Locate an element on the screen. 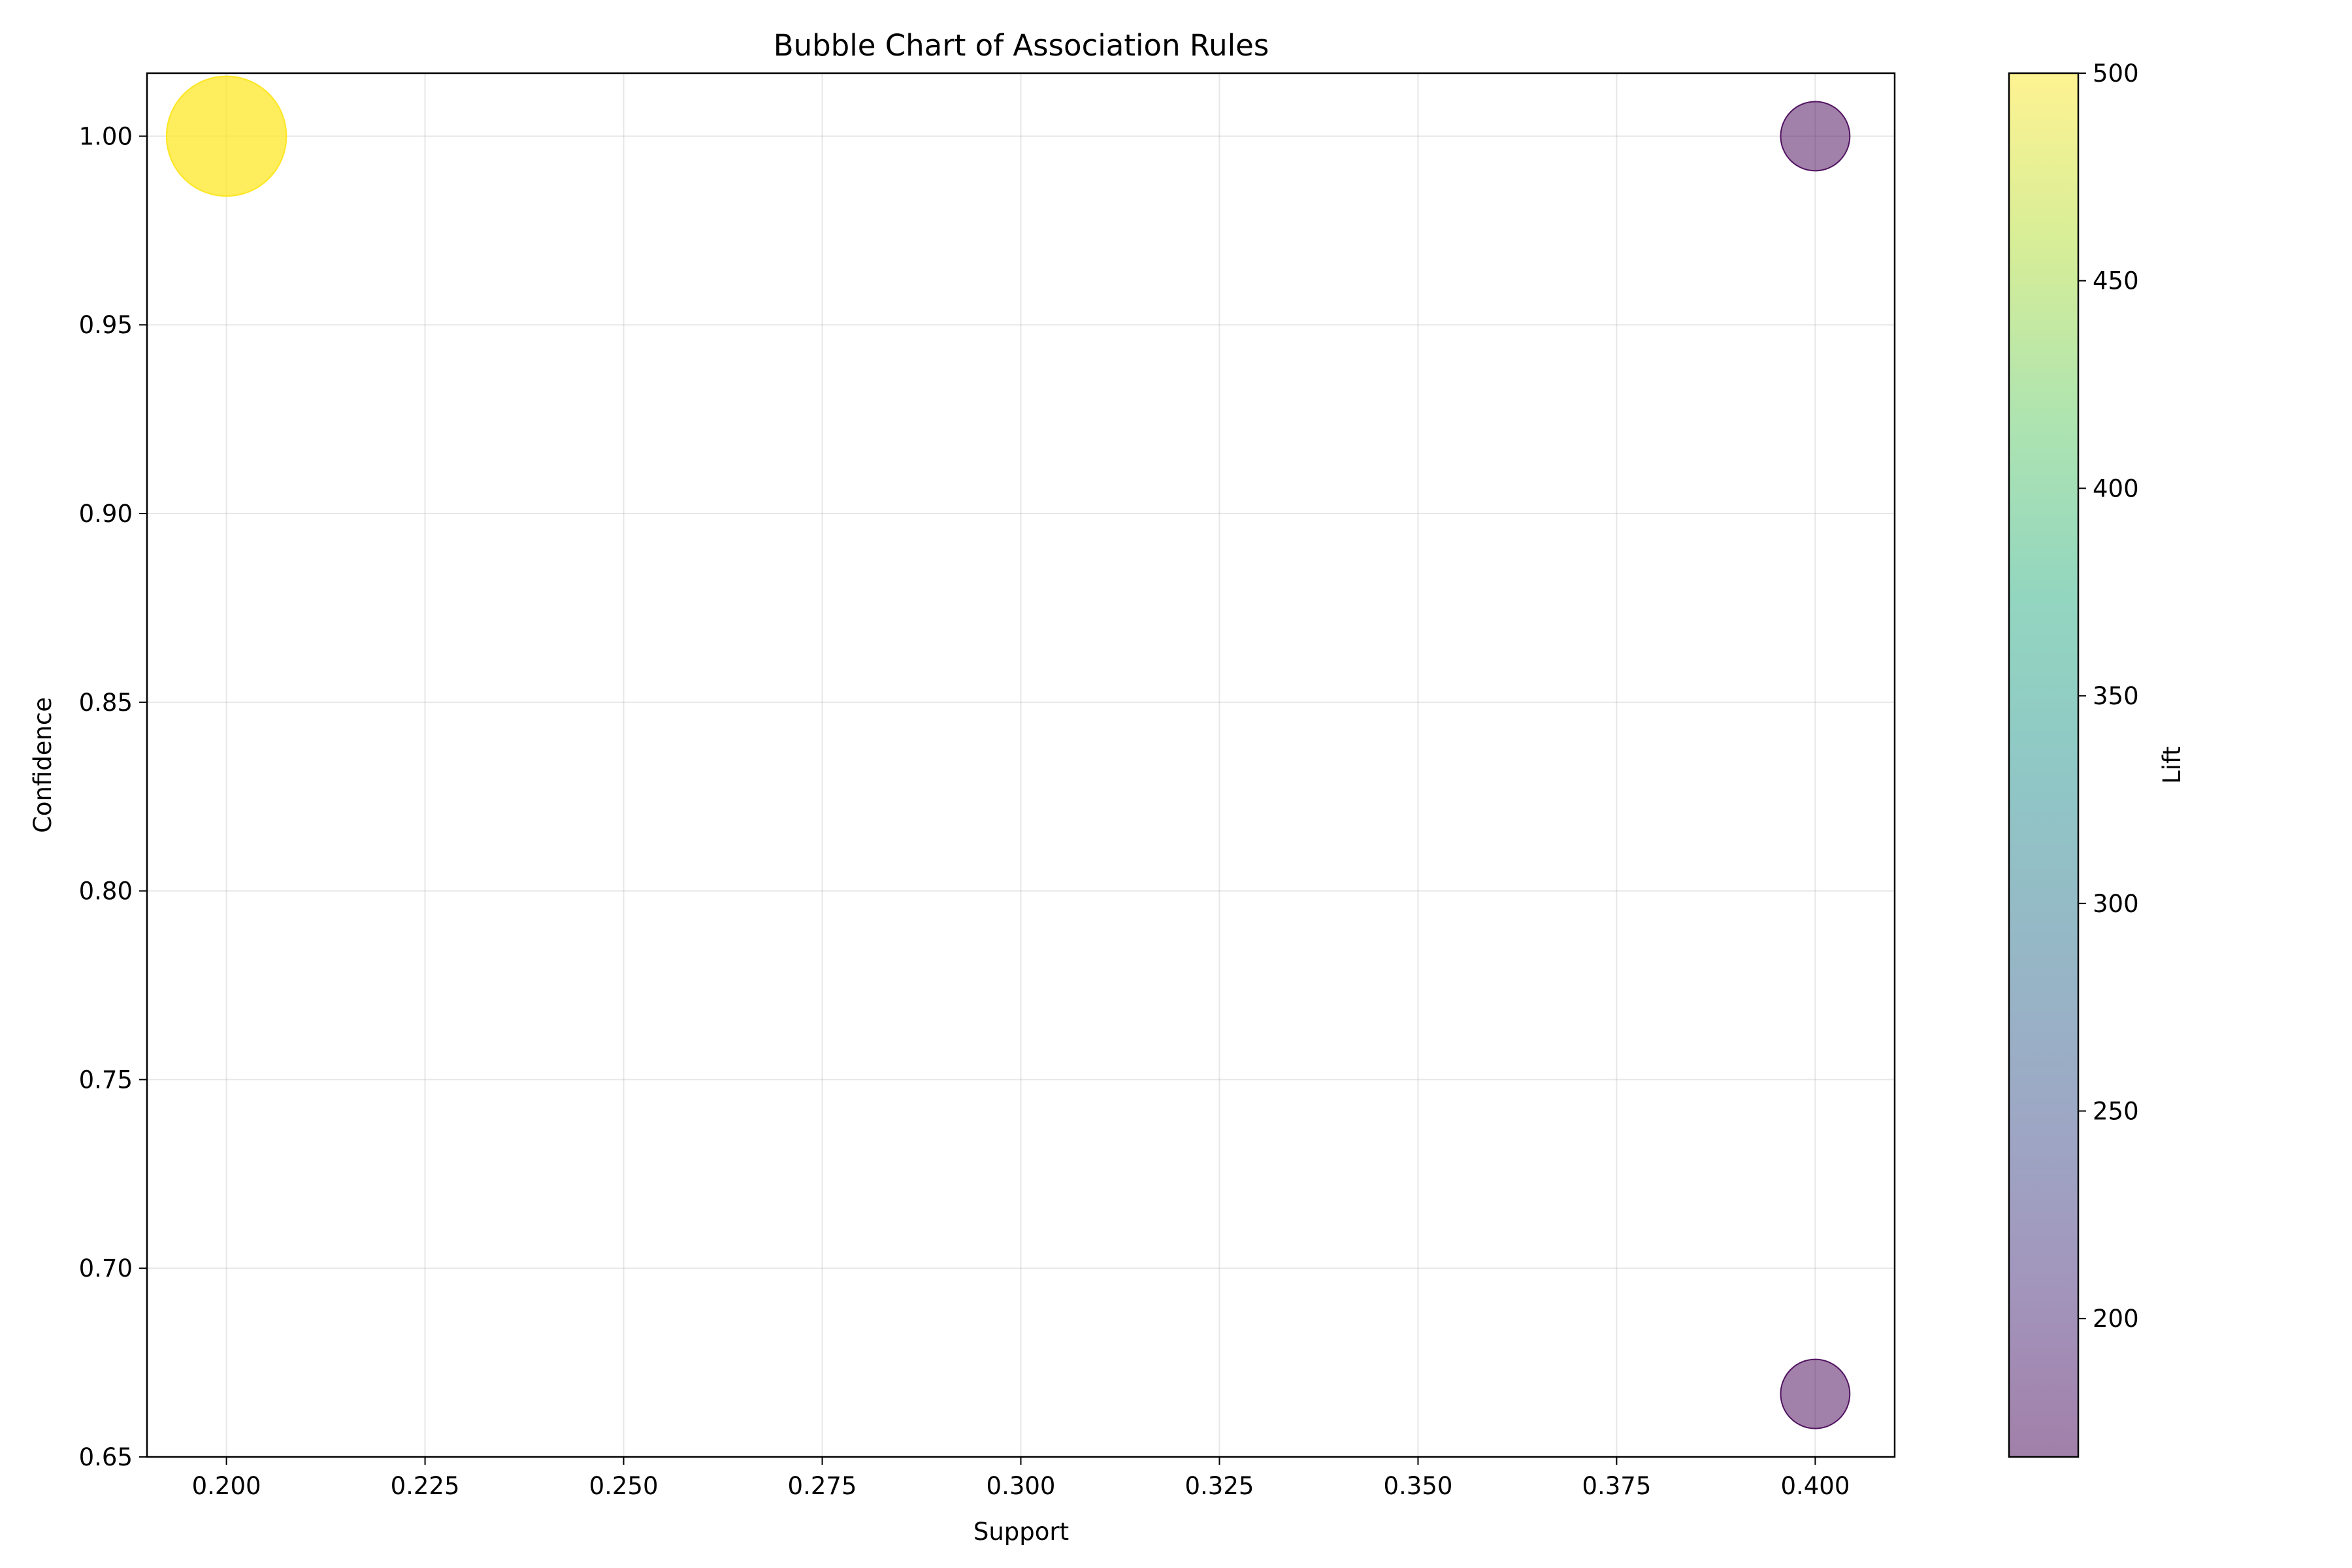 The height and width of the screenshot is (1568, 2352). colorbar-ticks: 200 250 300 350 400 450 500 is located at coordinates (2108, 696).